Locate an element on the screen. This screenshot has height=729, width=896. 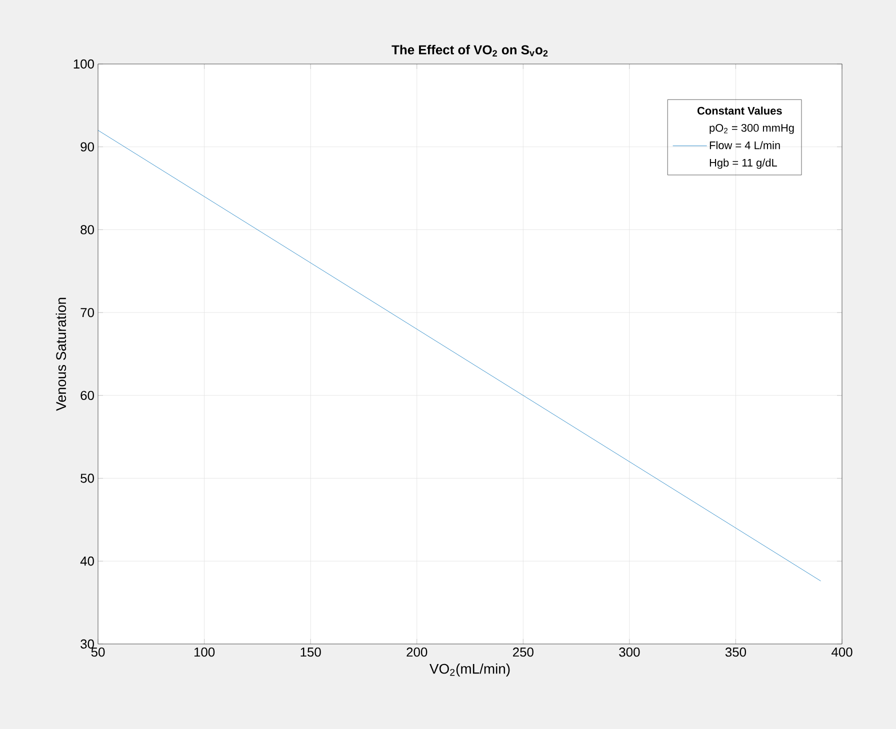
x-tick-label: 100 is located at coordinates (204, 652).